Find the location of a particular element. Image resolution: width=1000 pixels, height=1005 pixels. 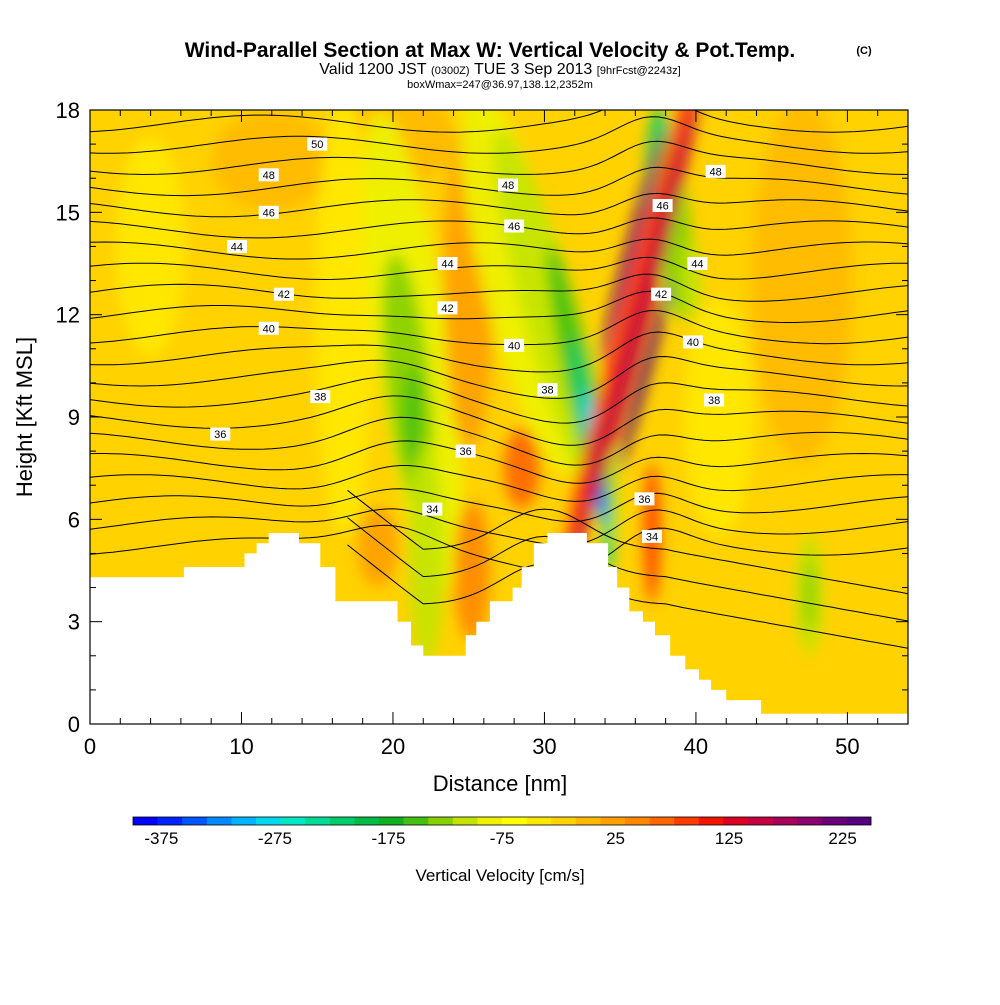

x-tick-label: 30 is located at coordinates (544, 746).